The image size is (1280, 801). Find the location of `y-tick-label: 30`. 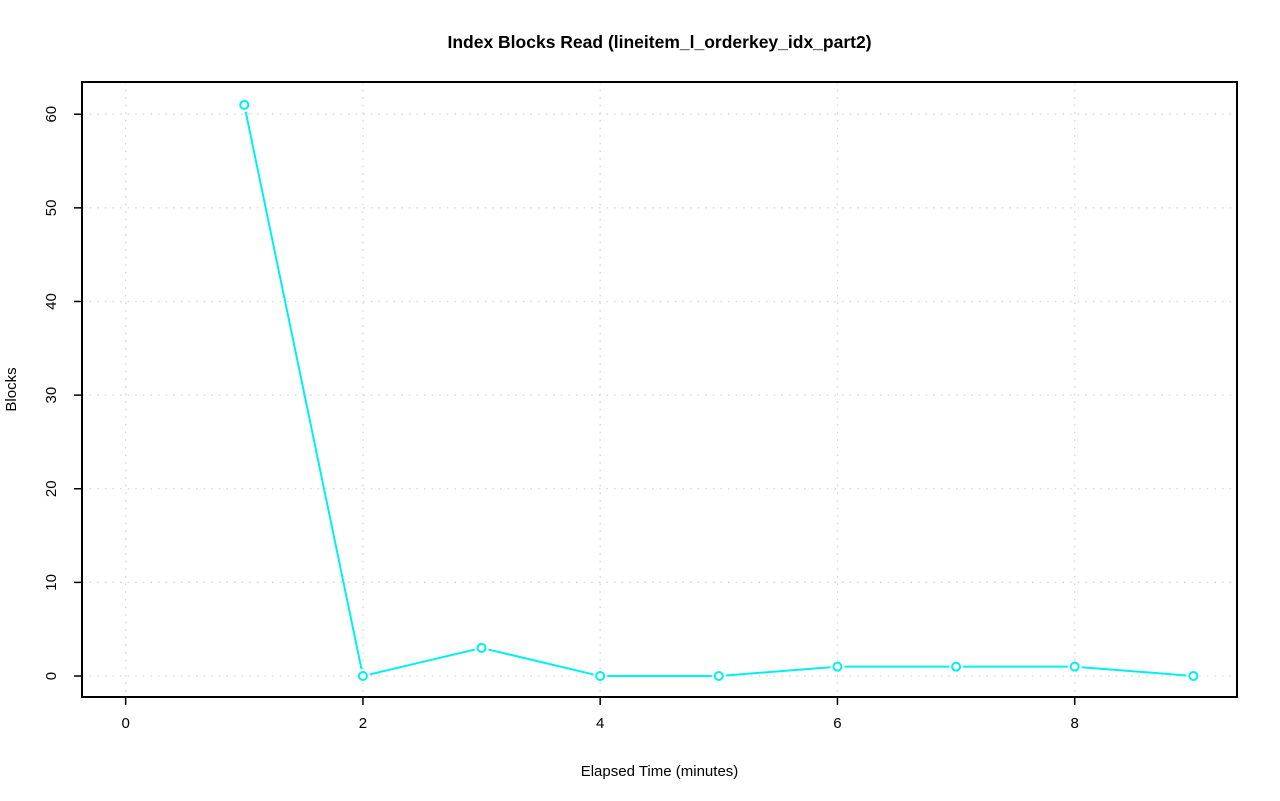

y-tick-label: 30 is located at coordinates (51, 395).